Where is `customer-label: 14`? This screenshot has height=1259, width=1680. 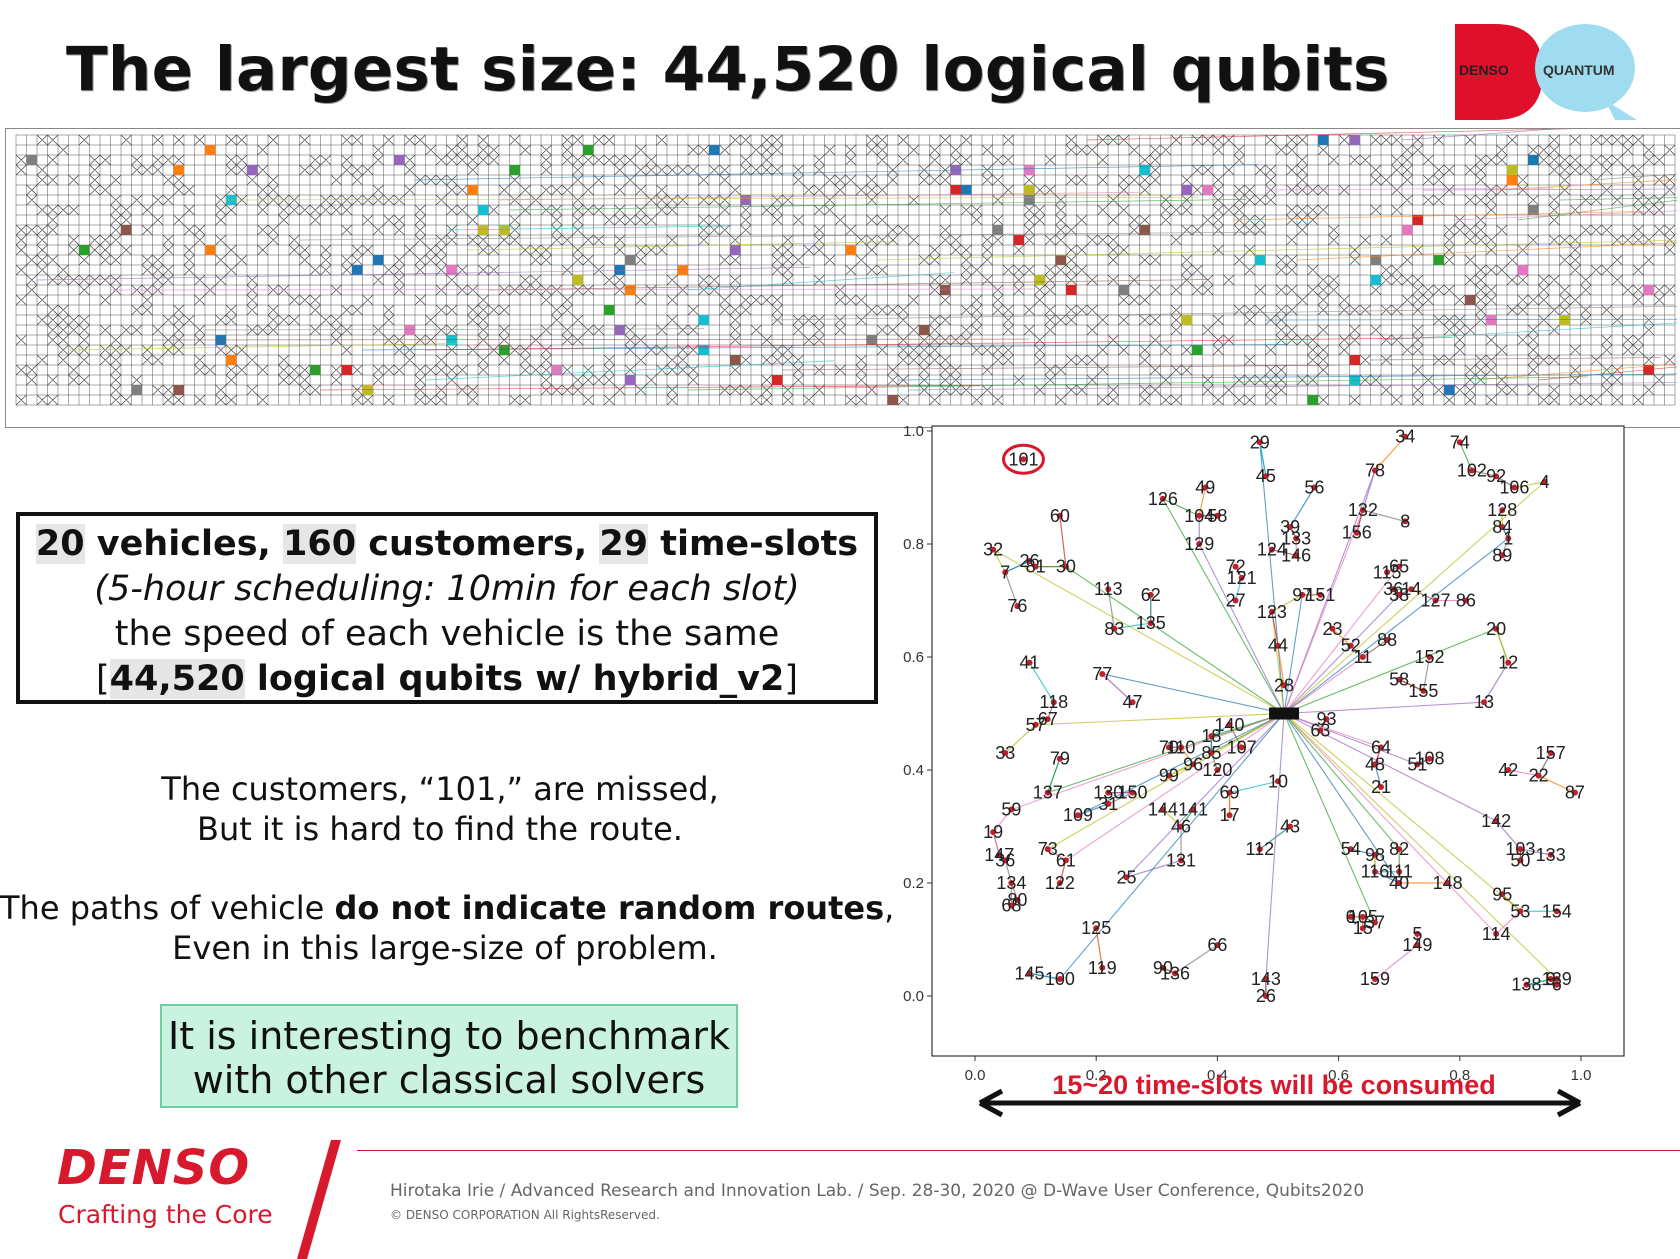
customer-label: 14 is located at coordinates (1411, 589).